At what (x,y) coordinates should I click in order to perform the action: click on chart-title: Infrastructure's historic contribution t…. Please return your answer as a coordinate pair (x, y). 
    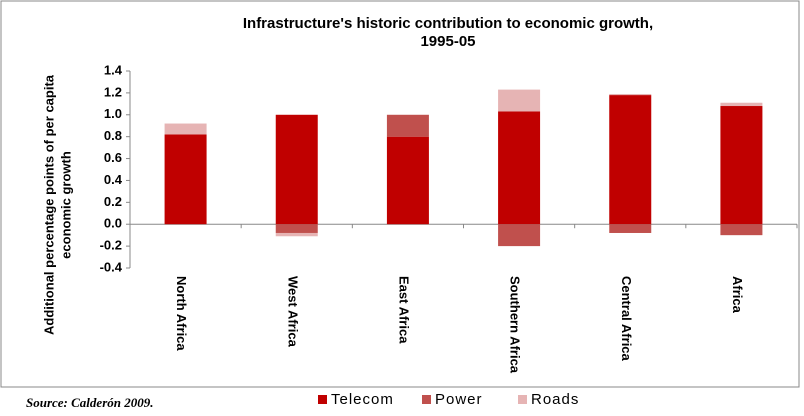
    Looking at the image, I should click on (448, 23).